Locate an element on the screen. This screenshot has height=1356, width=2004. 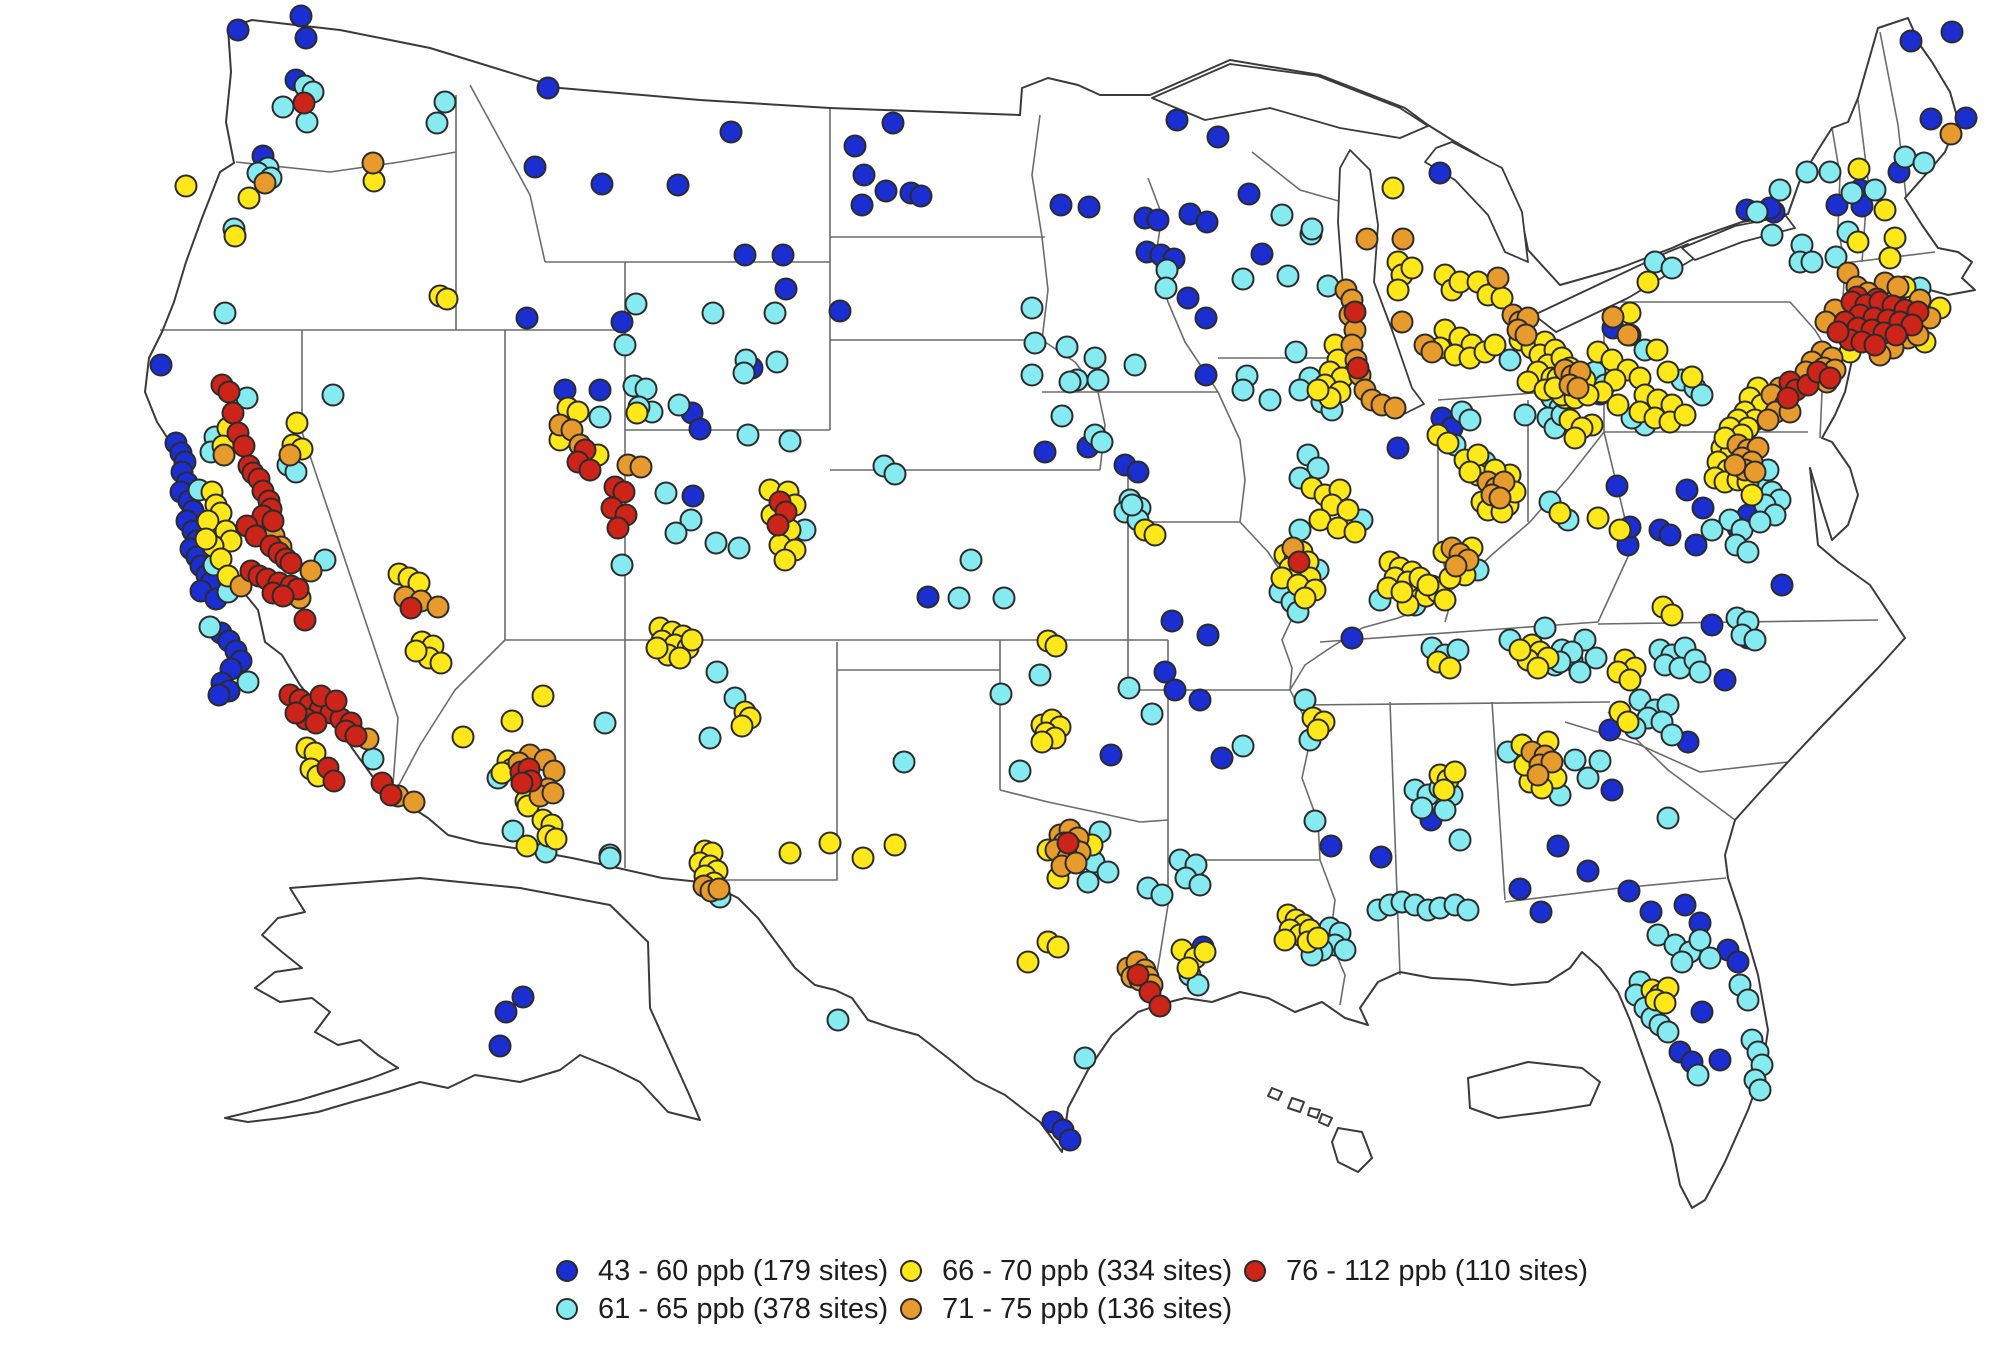
legend-swatch-icon is located at coordinates (911, 1271).